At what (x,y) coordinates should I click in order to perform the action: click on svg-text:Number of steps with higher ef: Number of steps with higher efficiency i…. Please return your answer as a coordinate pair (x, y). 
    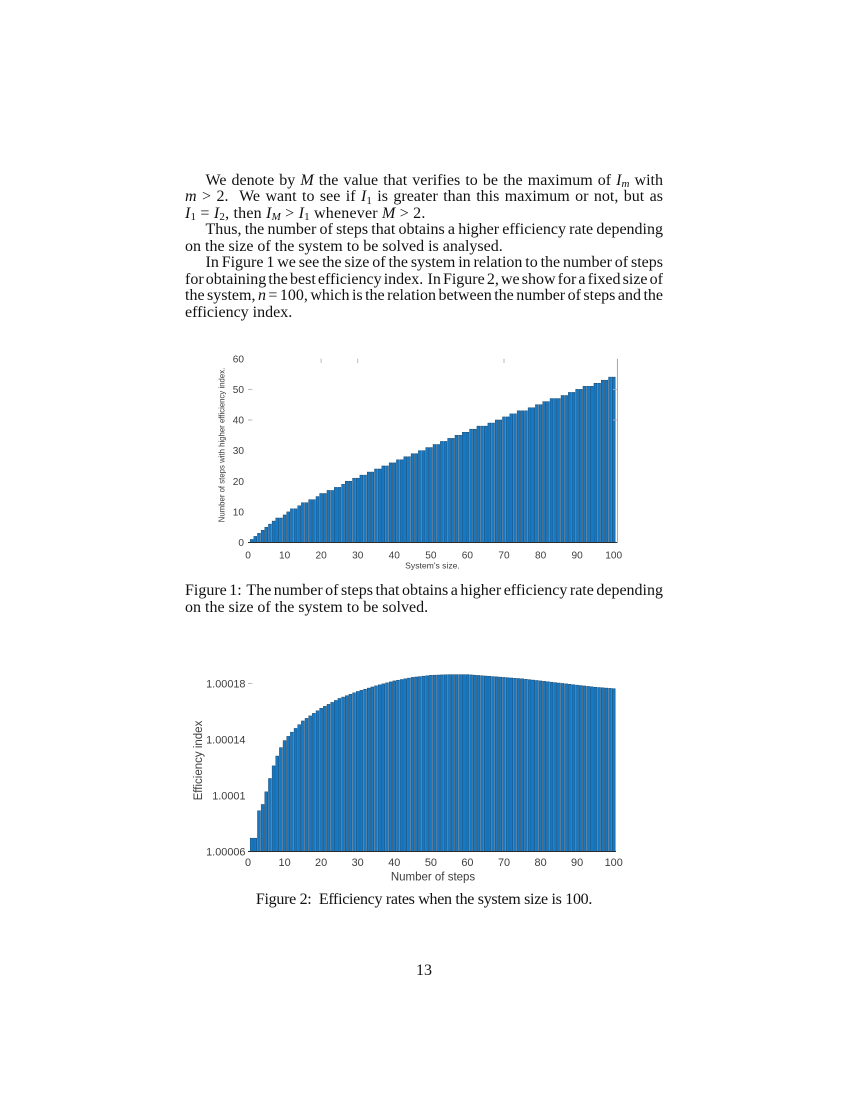
    Looking at the image, I should click on (222, 445).